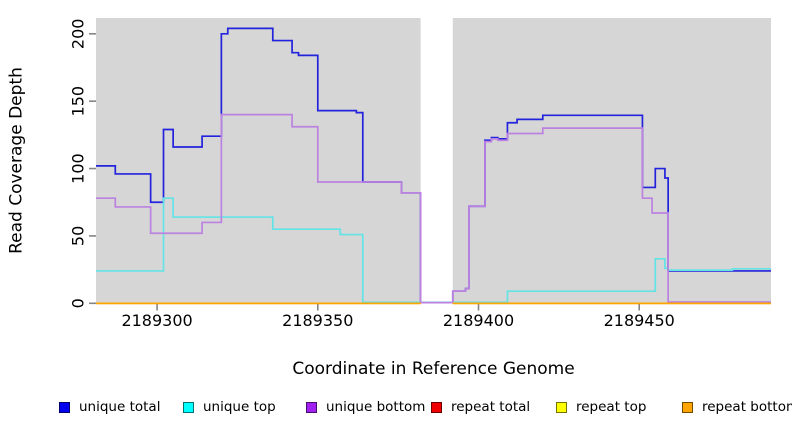  Describe the element at coordinates (16, 160) in the screenshot. I see `y-axis-title: Read Coverage Depth` at that location.